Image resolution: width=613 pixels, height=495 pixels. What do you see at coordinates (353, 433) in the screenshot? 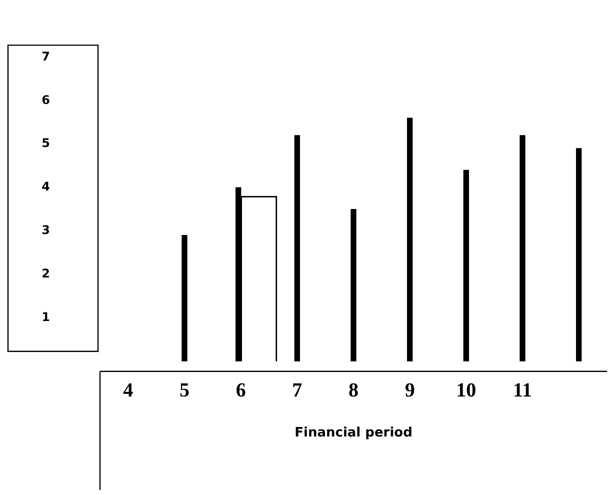
I see `x-axis-title: Financial period` at bounding box center [353, 433].